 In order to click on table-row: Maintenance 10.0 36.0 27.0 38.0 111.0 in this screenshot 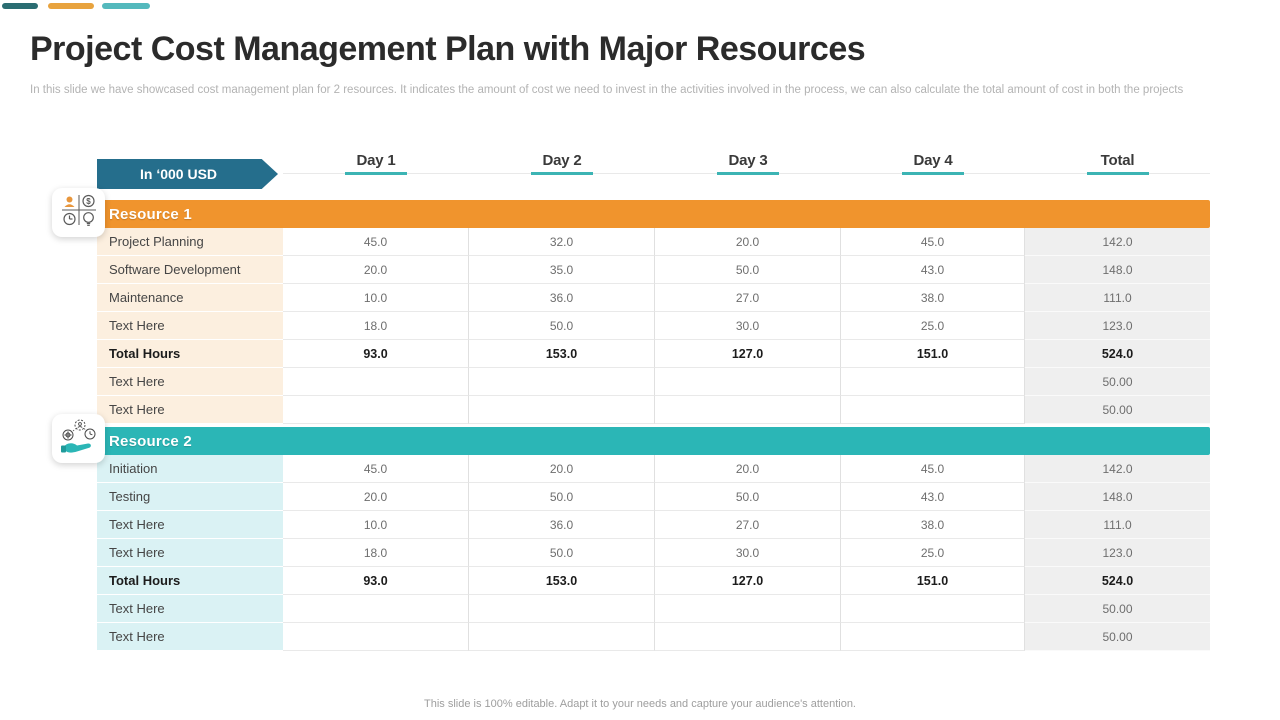, I will do `click(653, 298)`.